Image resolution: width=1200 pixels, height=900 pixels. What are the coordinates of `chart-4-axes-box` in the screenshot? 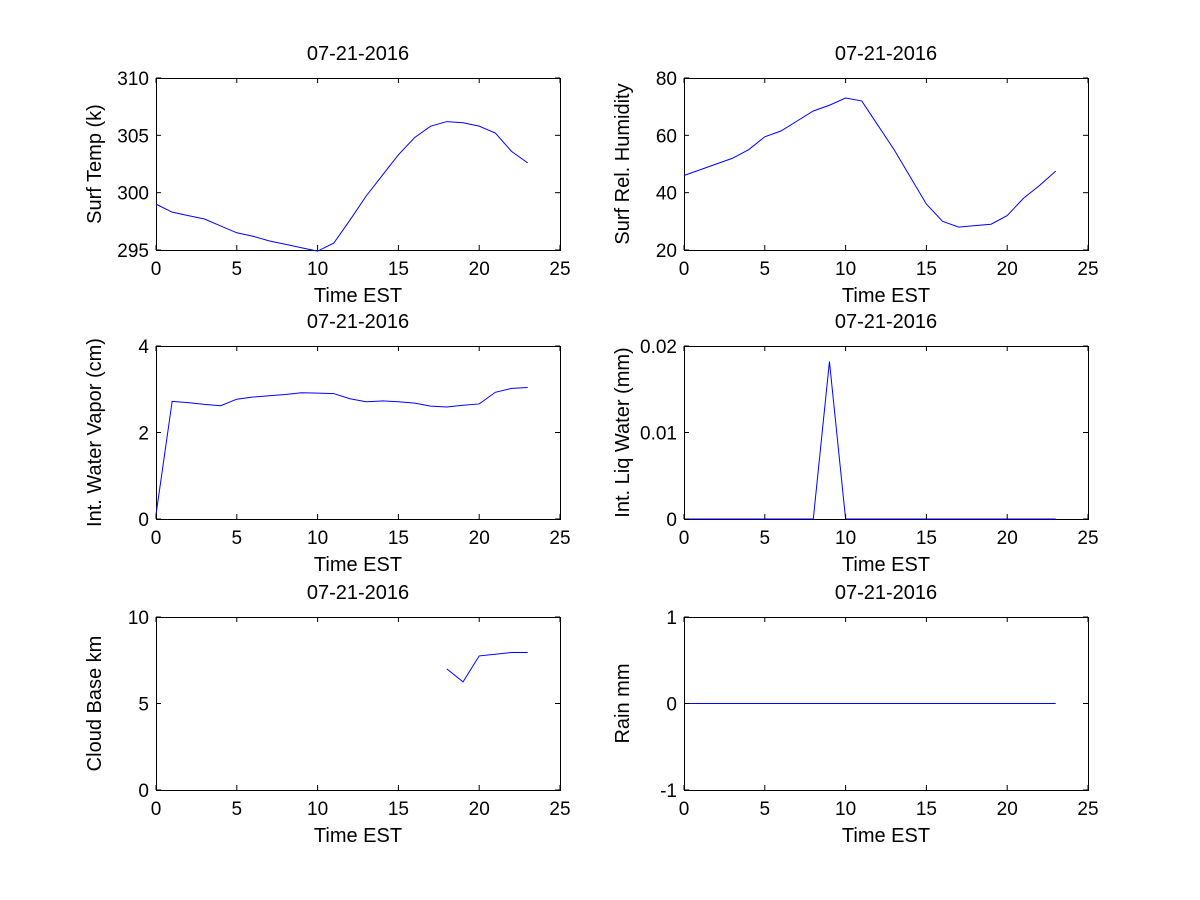 It's located at (886, 433).